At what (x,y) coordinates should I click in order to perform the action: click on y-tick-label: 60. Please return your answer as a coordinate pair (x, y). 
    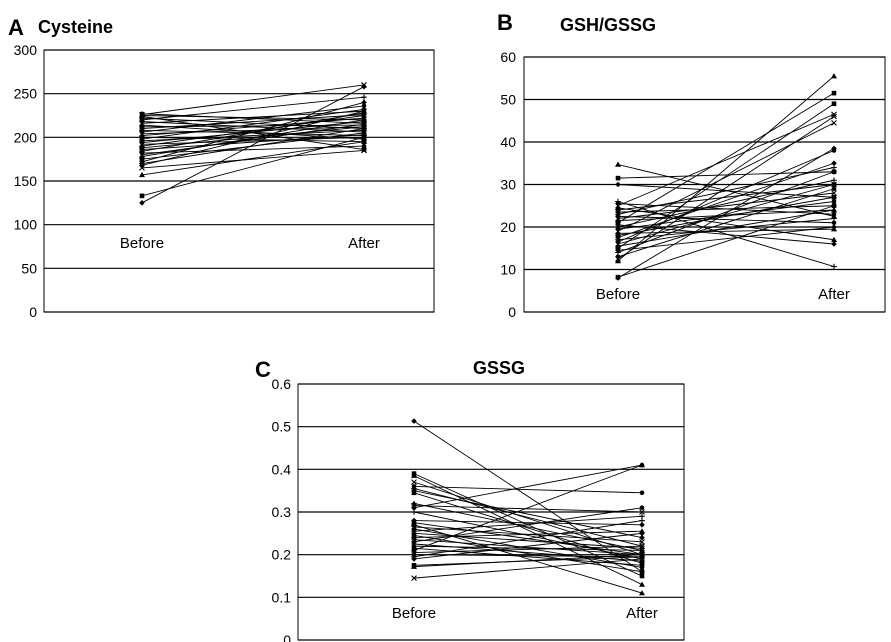
    Looking at the image, I should click on (508, 57).